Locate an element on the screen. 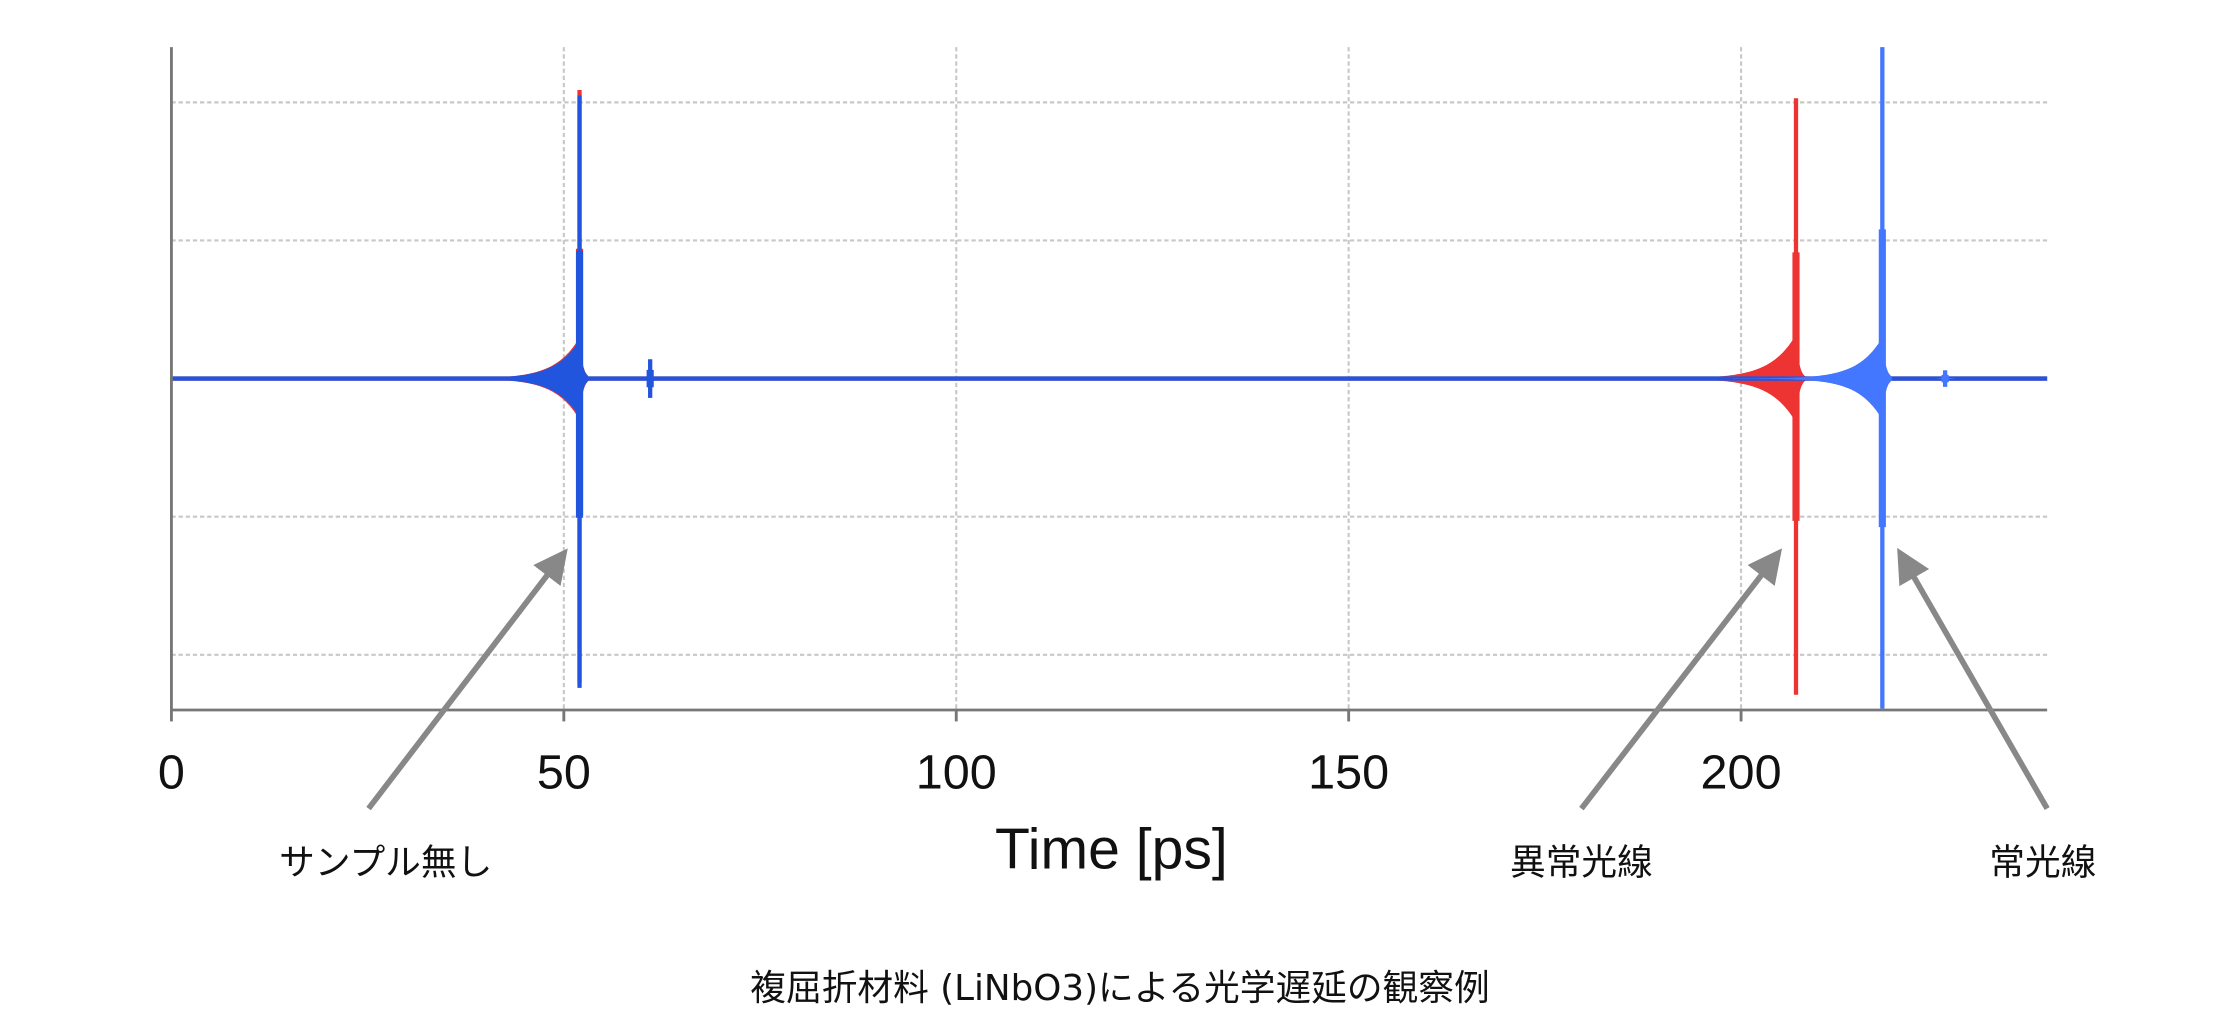 This screenshot has width=2240, height=1030. x-tick-label: 200 is located at coordinates (1741, 773).